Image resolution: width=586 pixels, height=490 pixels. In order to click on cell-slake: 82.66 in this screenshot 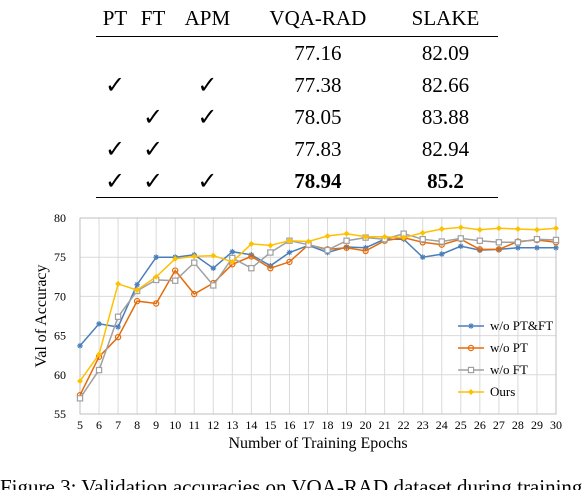, I will do `click(445, 84)`.